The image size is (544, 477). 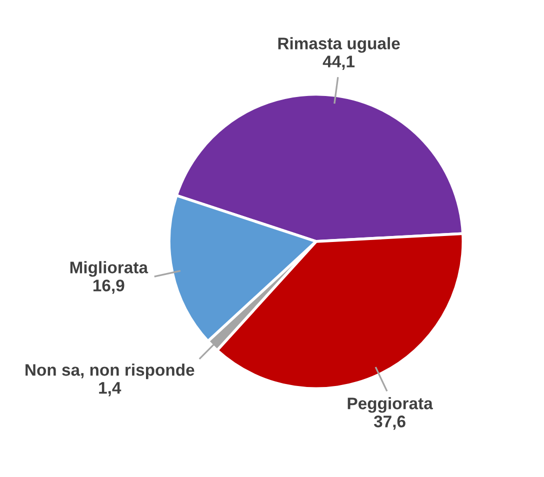 What do you see at coordinates (110, 389) in the screenshot?
I see `data-label: 1,4` at bounding box center [110, 389].